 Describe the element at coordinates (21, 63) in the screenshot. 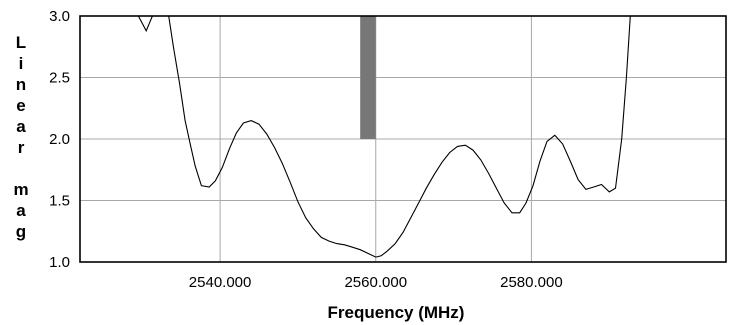

I see `y-label-letter: i` at that location.